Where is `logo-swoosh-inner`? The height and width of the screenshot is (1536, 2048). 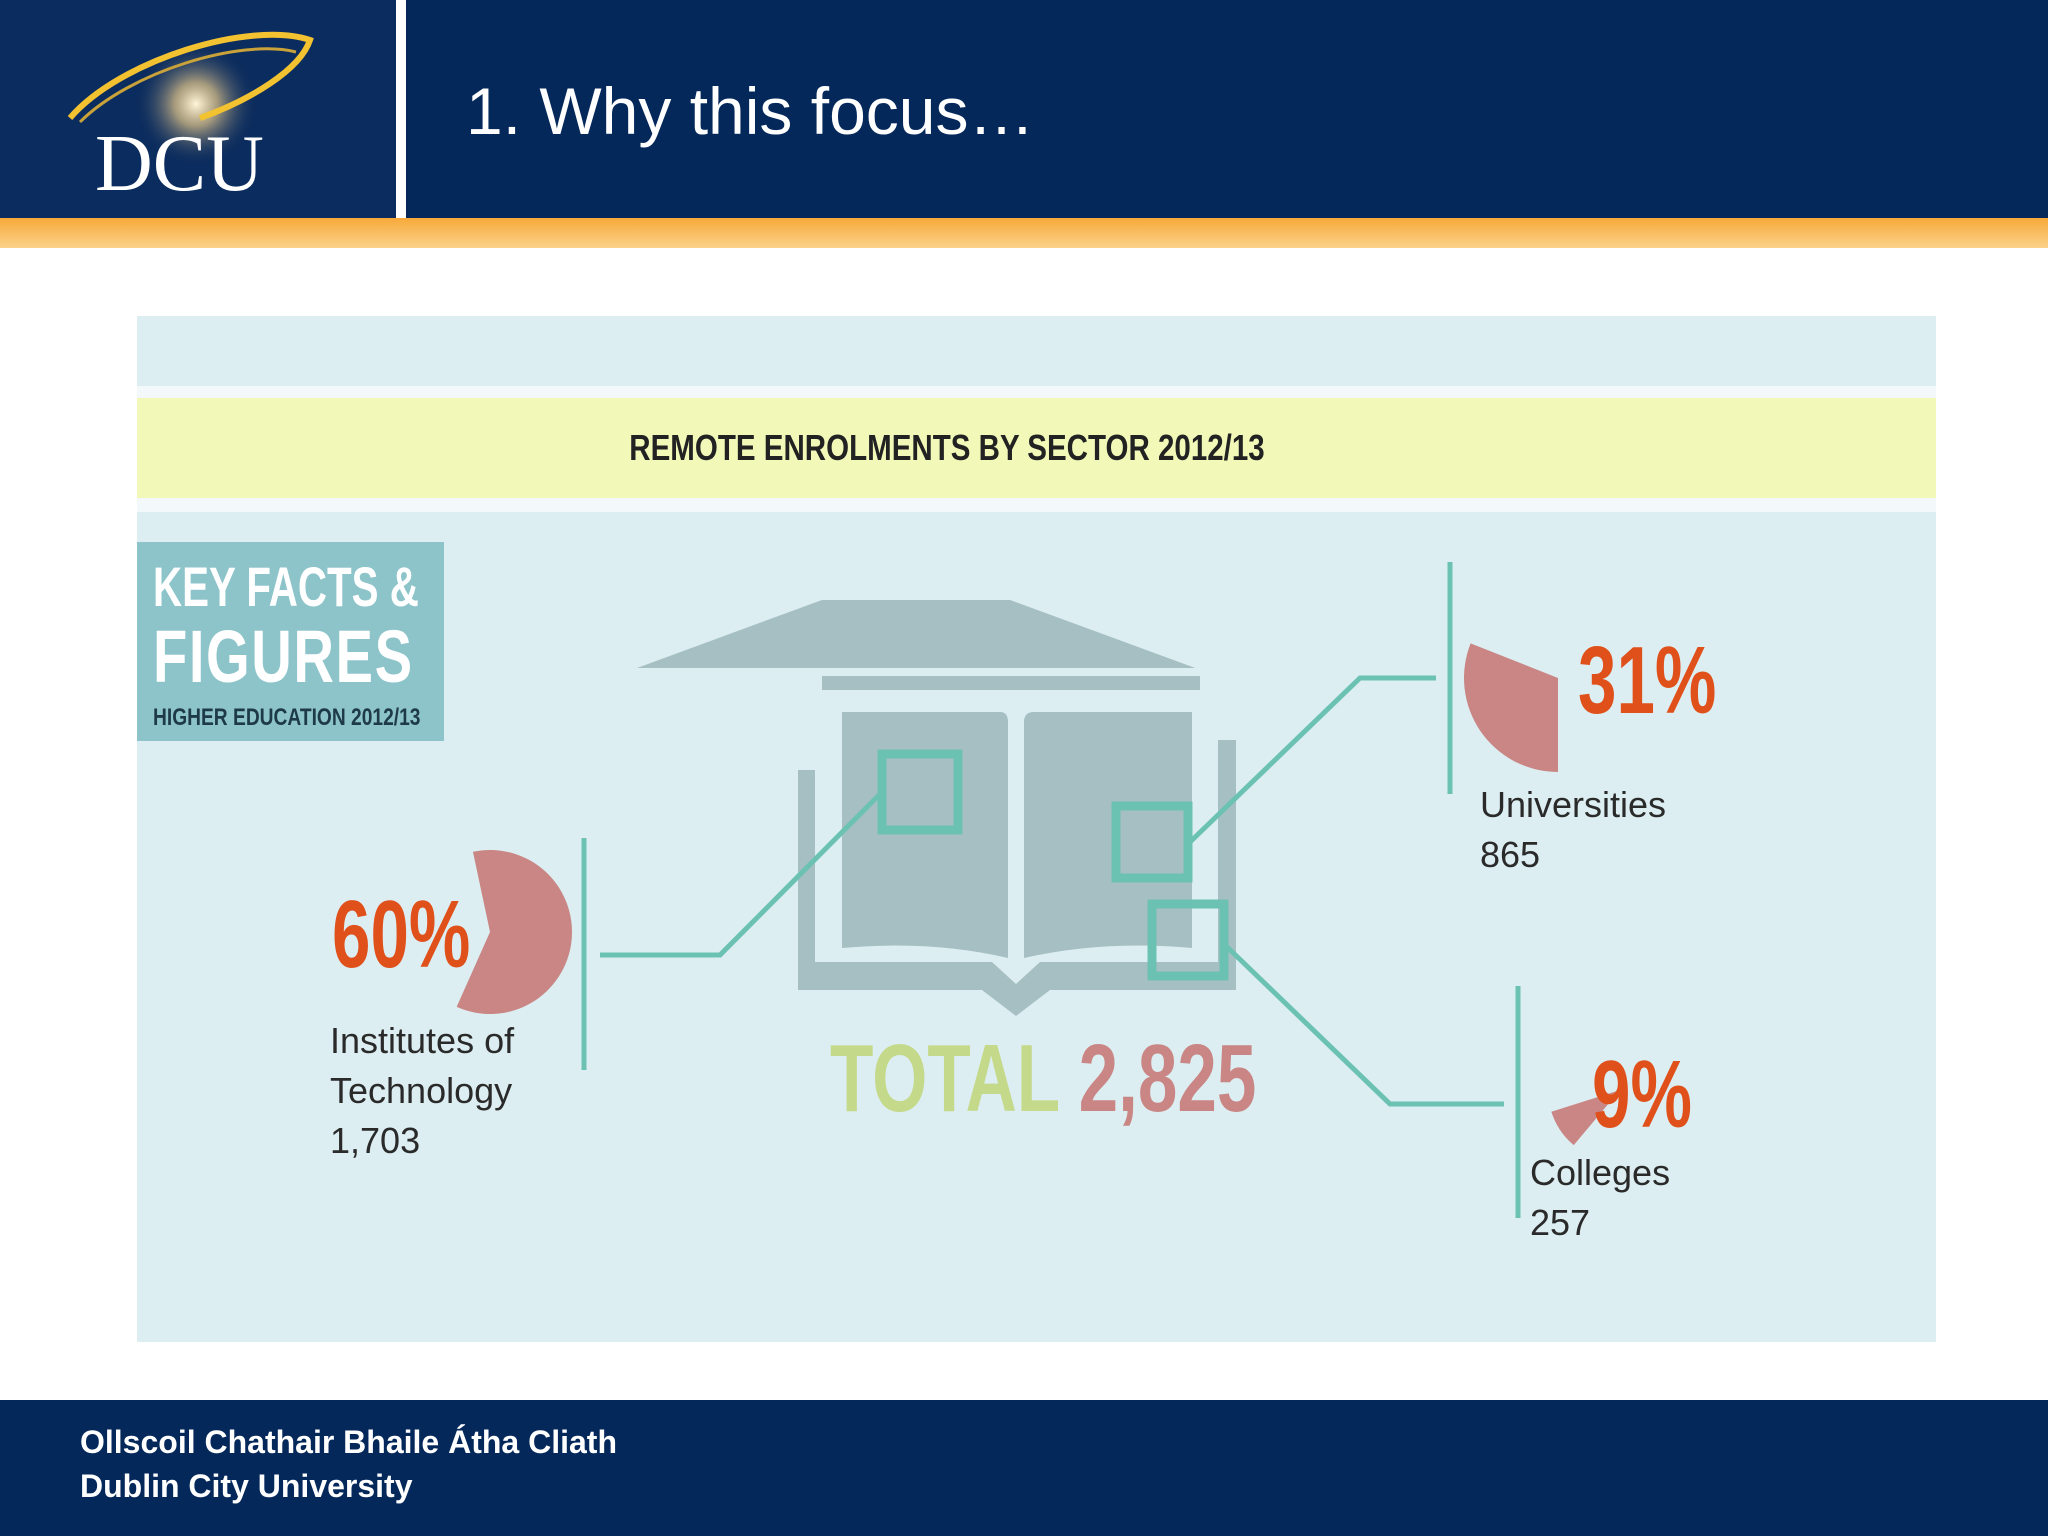 logo-swoosh-inner is located at coordinates (187, 85).